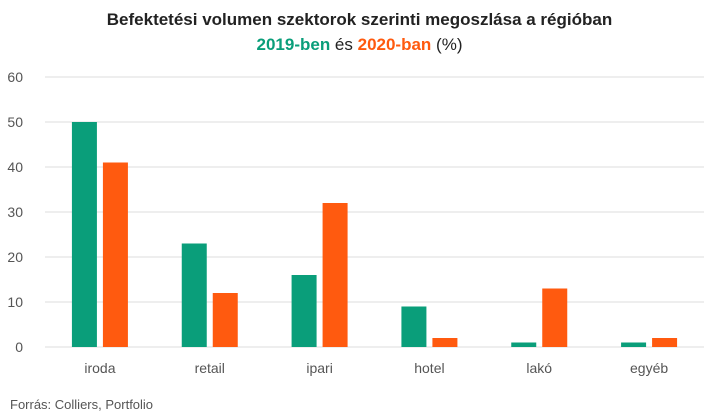  I want to click on chart-subtitle: 2019-ben és 2020-ban (%), so click(359, 45).